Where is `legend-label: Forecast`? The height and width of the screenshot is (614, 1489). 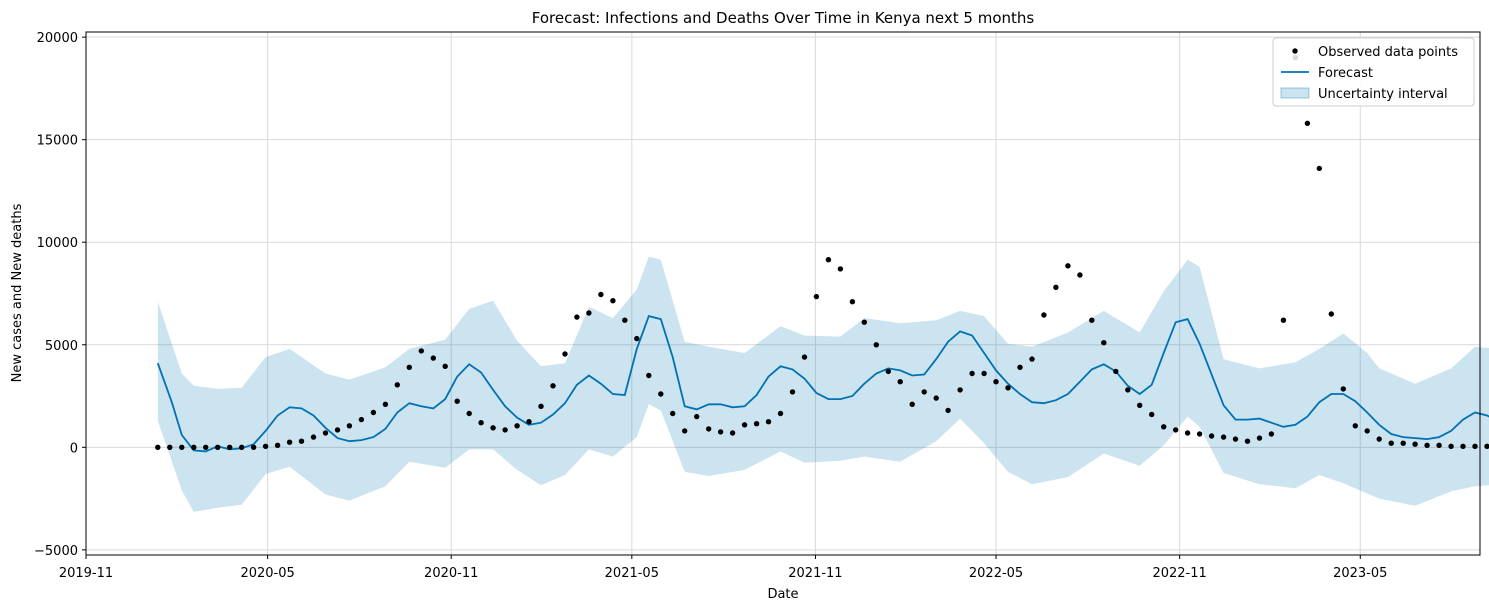 legend-label: Forecast is located at coordinates (1345, 73).